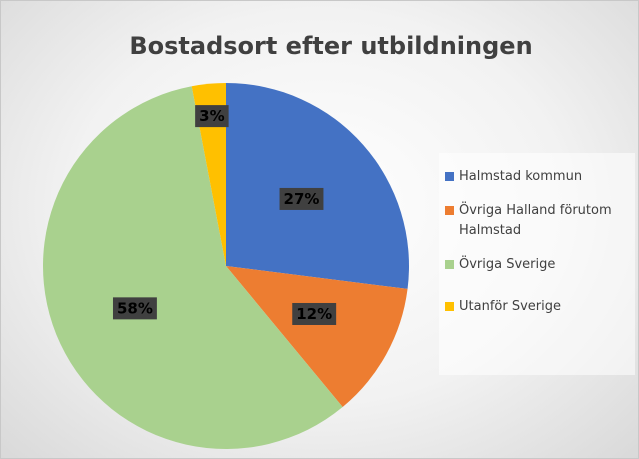 This screenshot has height=459, width=639. Describe the element at coordinates (507, 264) in the screenshot. I see `legend-label: Övriga Sverige` at that location.